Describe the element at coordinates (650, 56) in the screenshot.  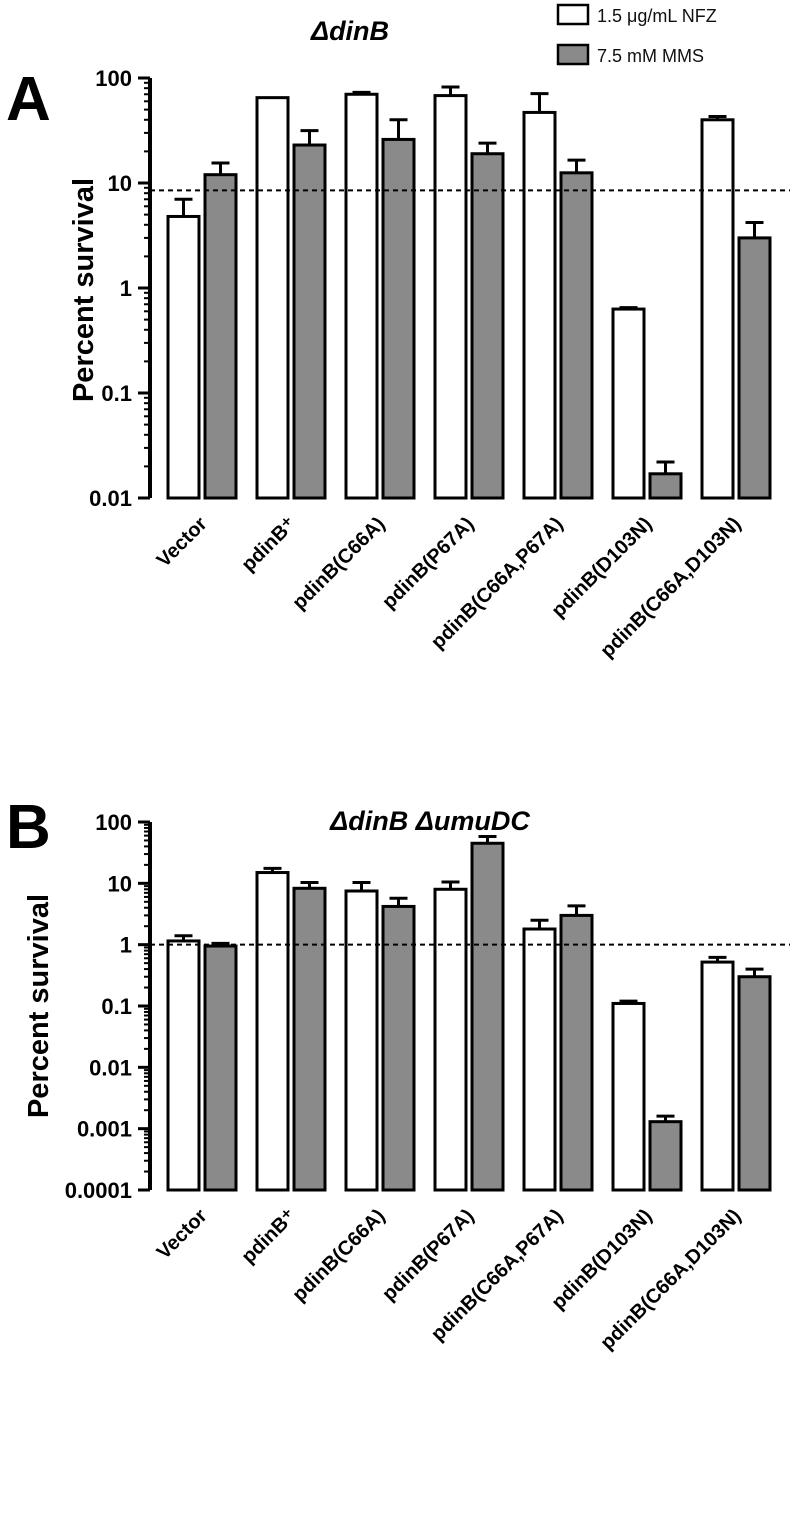
I see `legend-label-mms: 7.5 mM MMS` at that location.